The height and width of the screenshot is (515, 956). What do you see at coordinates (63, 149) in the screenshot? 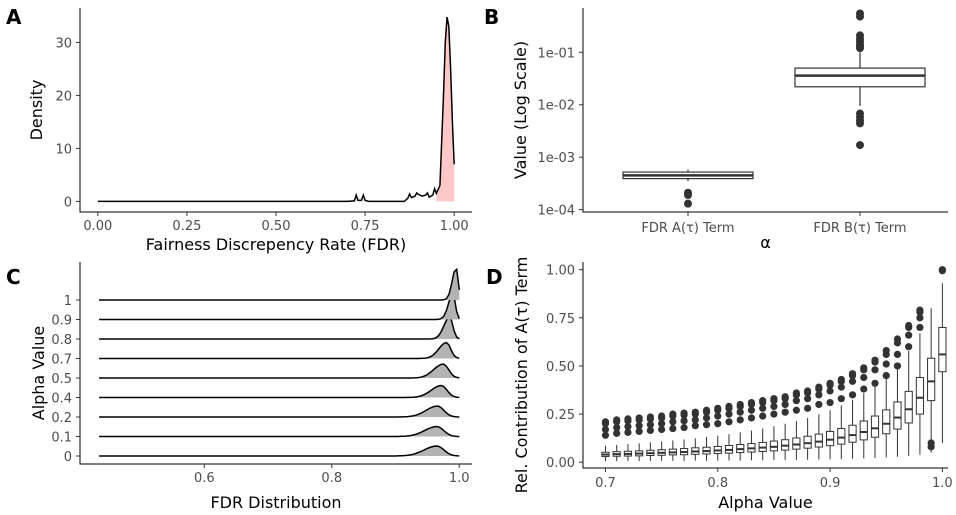
I see `y-tick-label-a: 10` at bounding box center [63, 149].